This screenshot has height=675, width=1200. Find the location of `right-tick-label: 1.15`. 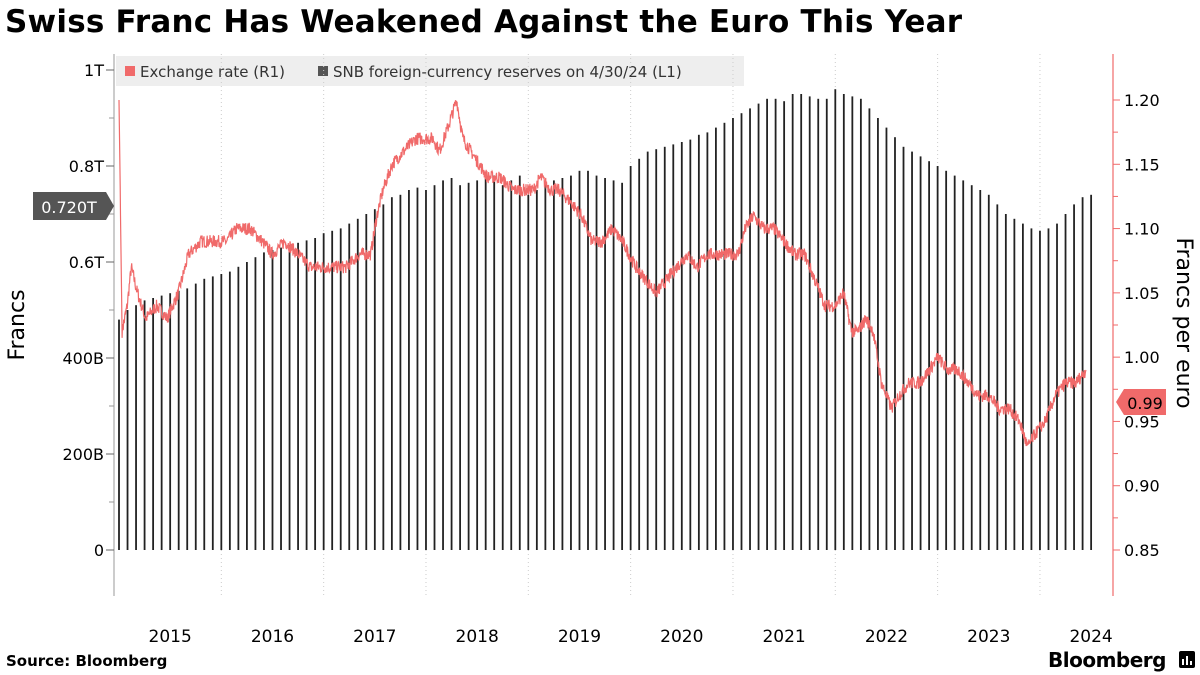

right-tick-label: 1.15 is located at coordinates (1142, 164).